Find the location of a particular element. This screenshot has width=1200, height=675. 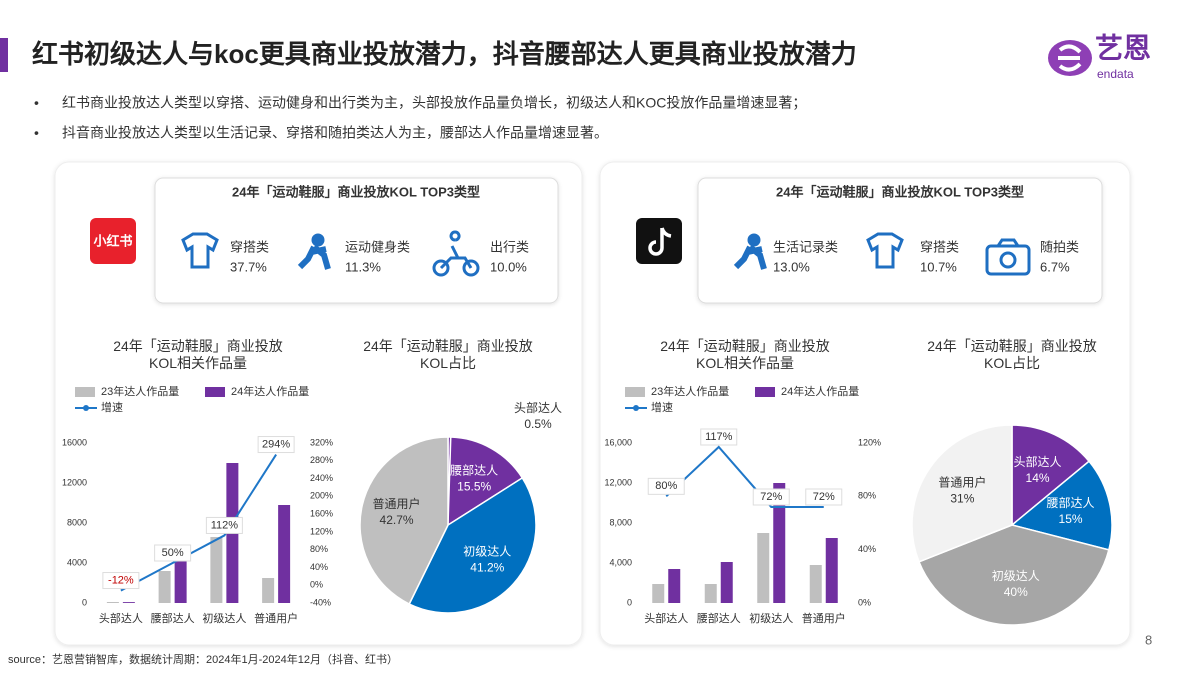

pie-value: 15.5% is located at coordinates (474, 486).